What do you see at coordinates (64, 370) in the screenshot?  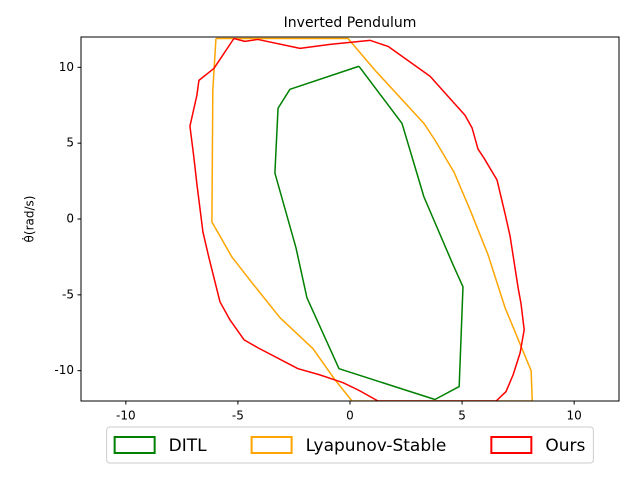 I see `y-tick-label: -10` at bounding box center [64, 370].